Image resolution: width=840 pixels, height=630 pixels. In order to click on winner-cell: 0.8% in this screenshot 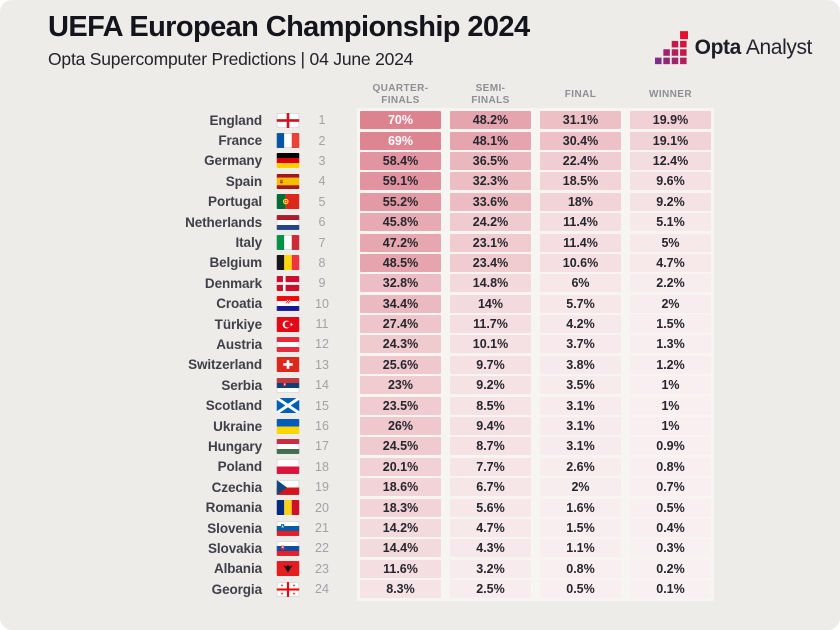, I will do `click(670, 466)`.